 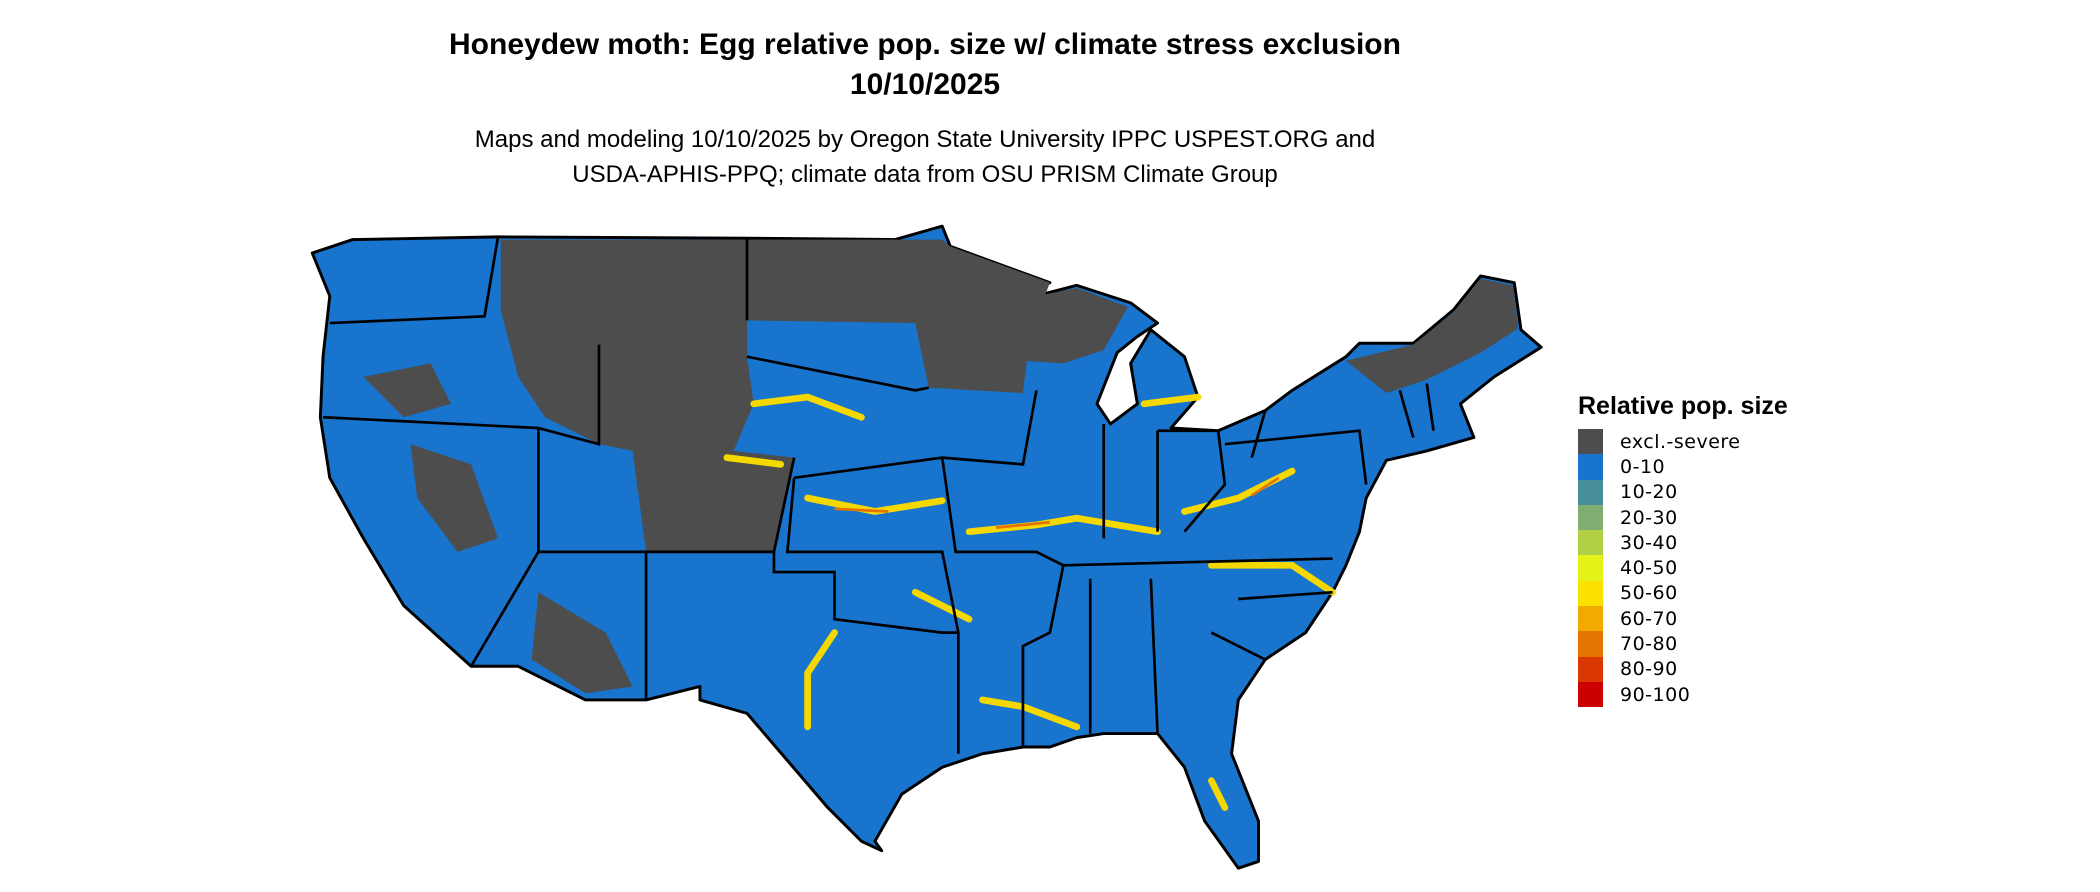 What do you see at coordinates (1057, 502) in the screenshot?
I see `very-high-spots` at bounding box center [1057, 502].